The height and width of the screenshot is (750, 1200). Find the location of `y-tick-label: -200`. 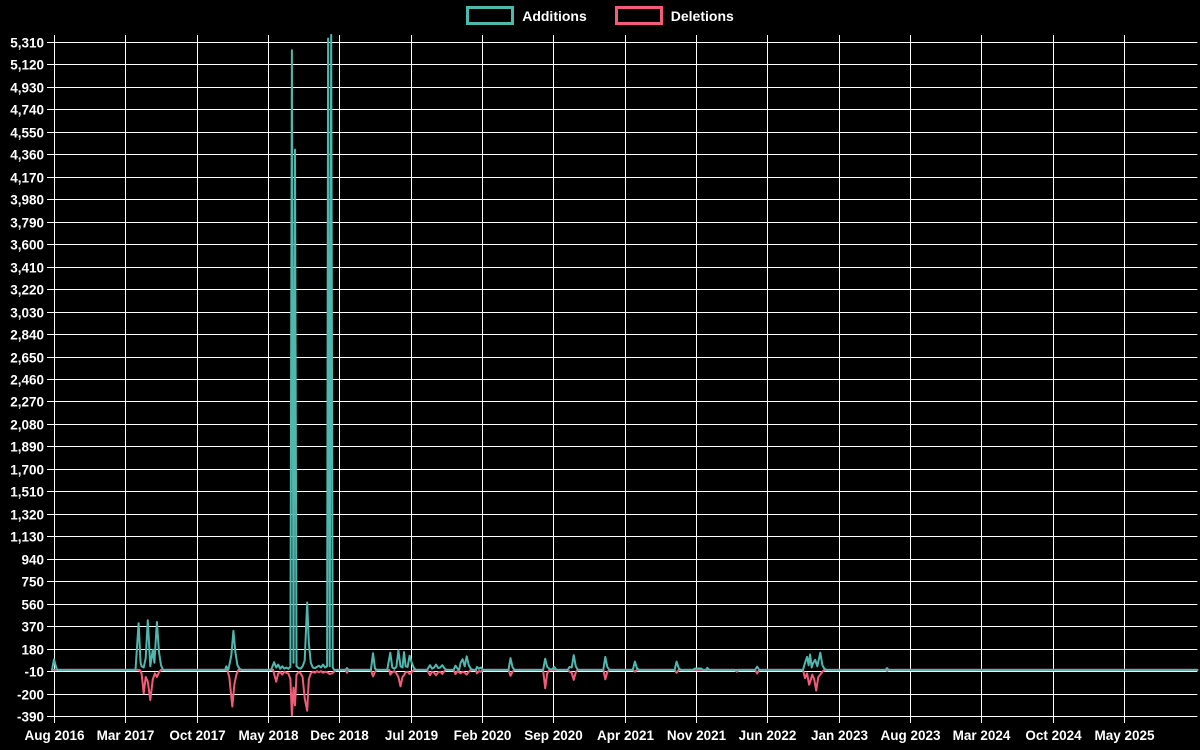

y-tick-label: -200 is located at coordinates (30, 695).